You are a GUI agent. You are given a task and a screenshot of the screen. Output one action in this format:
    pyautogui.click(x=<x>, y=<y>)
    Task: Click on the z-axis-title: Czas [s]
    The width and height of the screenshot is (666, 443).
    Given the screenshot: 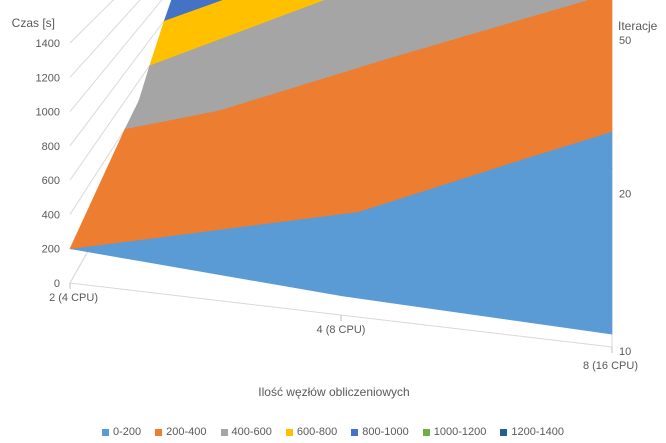 What is the action you would take?
    pyautogui.click(x=33, y=23)
    